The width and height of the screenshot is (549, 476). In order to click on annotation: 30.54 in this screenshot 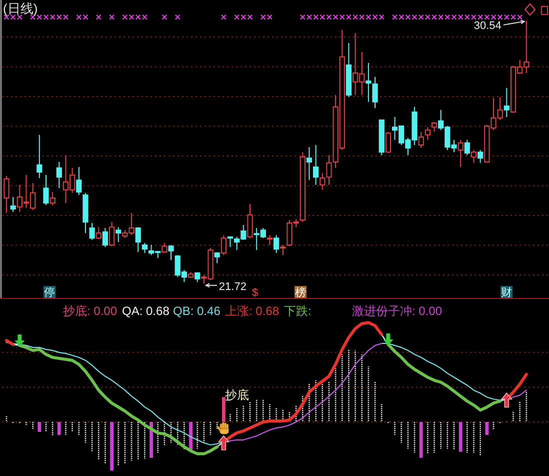, I will do `click(488, 26)`.